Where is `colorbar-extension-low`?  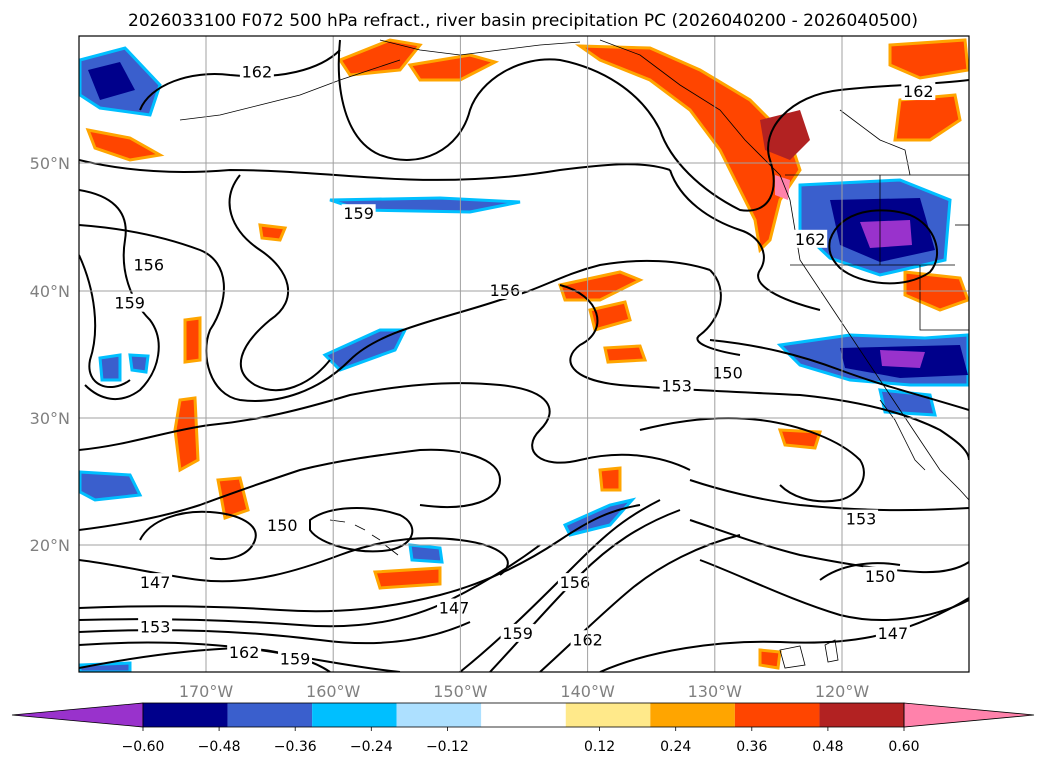
colorbar-extension-low is located at coordinates (77, 715).